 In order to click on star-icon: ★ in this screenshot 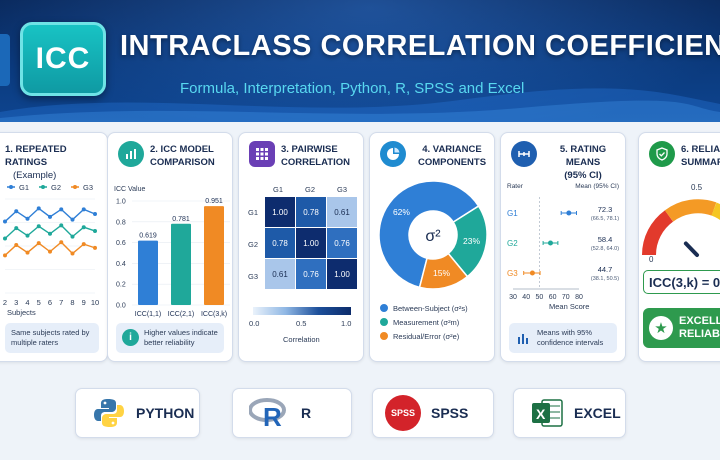, I will do `click(661, 328)`.